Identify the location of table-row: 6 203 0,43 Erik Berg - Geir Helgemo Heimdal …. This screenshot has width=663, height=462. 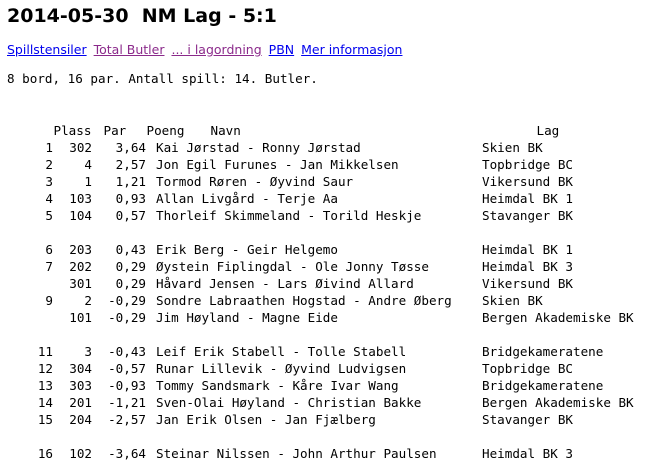
(335, 249).